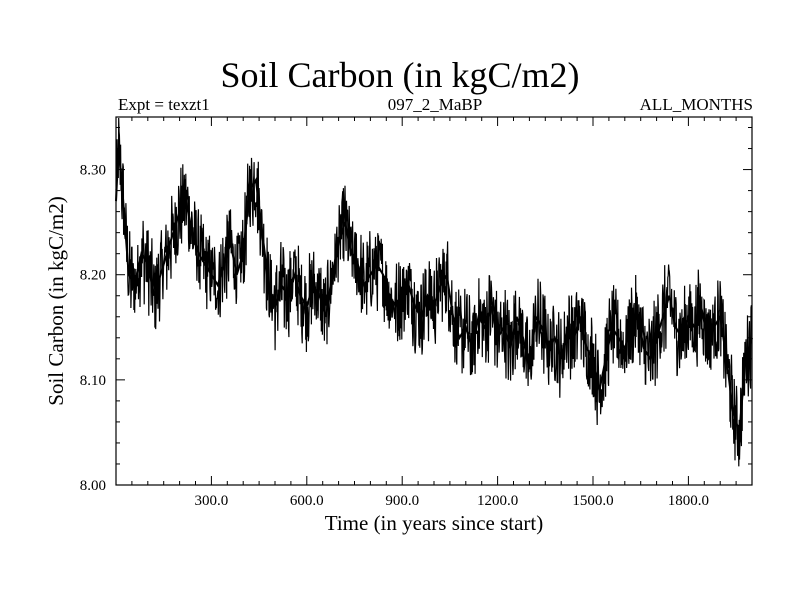 This screenshot has width=800, height=600. Describe the element at coordinates (56, 300) in the screenshot. I see `y-axis-title: Soil Carbon (in kgC/m2)` at that location.